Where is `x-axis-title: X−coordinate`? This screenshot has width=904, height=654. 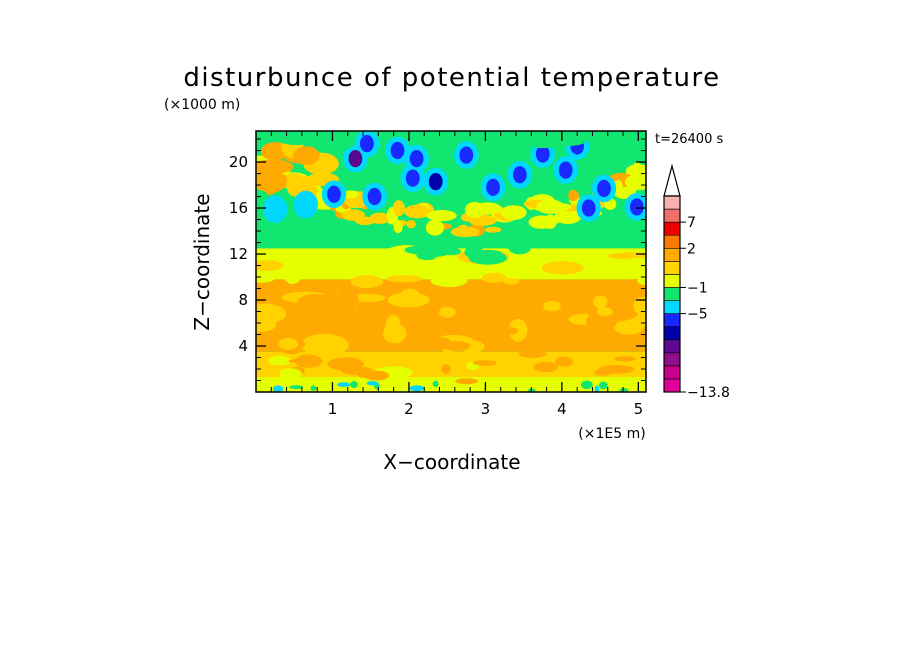
x-axis-title: X−coordinate is located at coordinates (451, 462).